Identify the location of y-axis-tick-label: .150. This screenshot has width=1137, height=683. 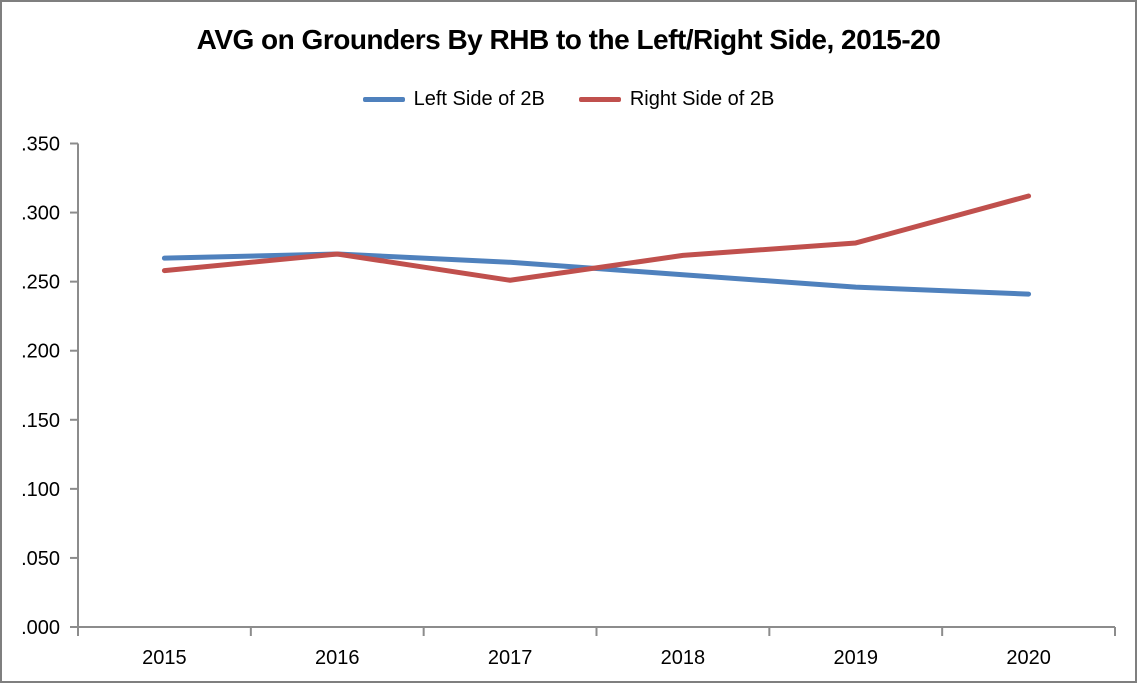
(40, 421).